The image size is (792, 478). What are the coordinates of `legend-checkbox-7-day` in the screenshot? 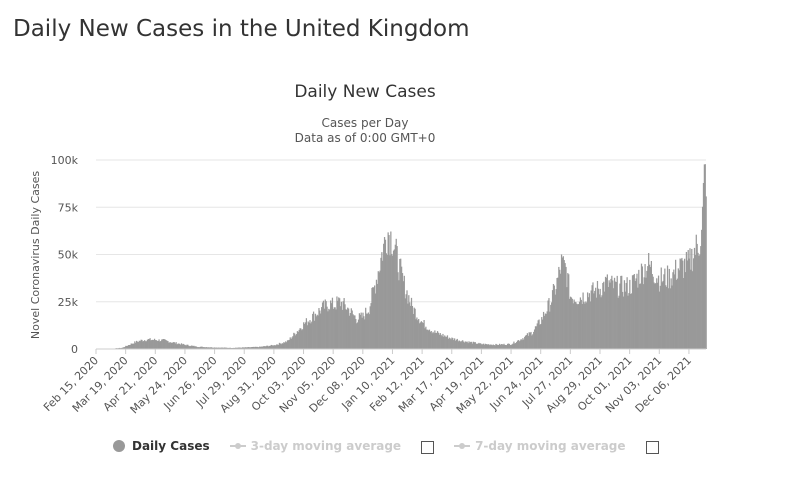 It's located at (652, 447).